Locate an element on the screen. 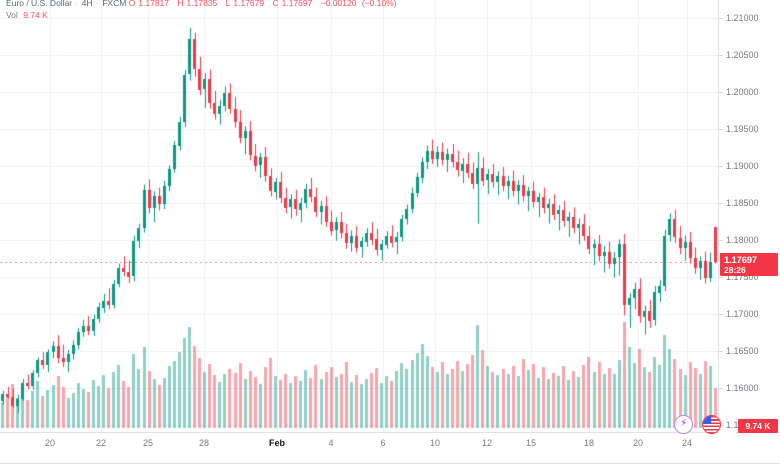 This screenshot has height=470, width=780. time-tick-label: 18 is located at coordinates (589, 443).